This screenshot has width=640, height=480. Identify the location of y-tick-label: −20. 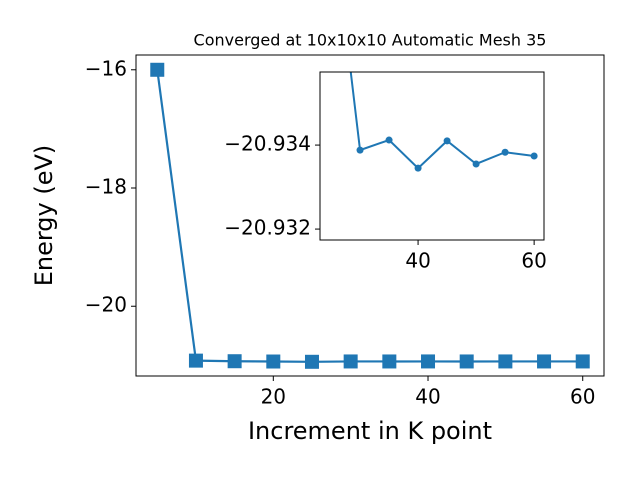
(106, 305).